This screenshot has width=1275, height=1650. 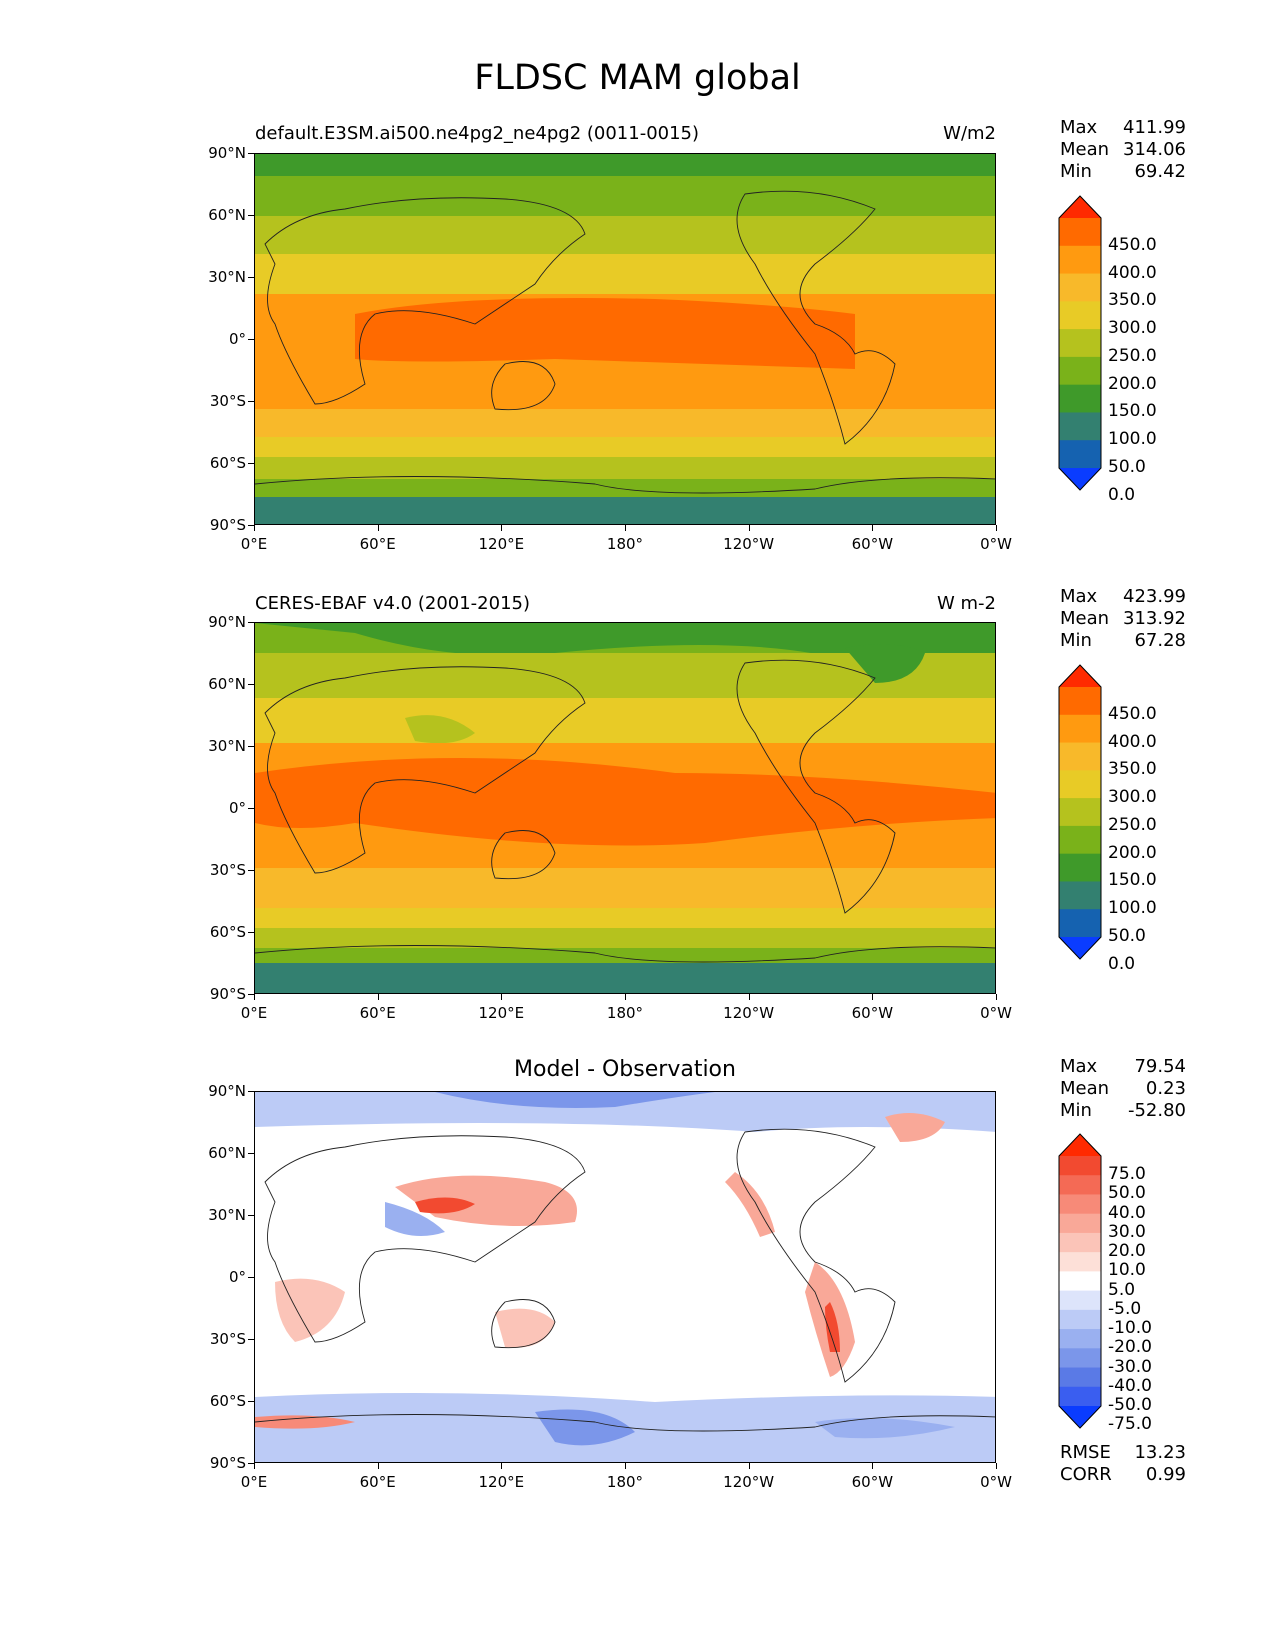 What do you see at coordinates (1132, 741) in the screenshot?
I see `colorbar-tick-label: 400.0` at bounding box center [1132, 741].